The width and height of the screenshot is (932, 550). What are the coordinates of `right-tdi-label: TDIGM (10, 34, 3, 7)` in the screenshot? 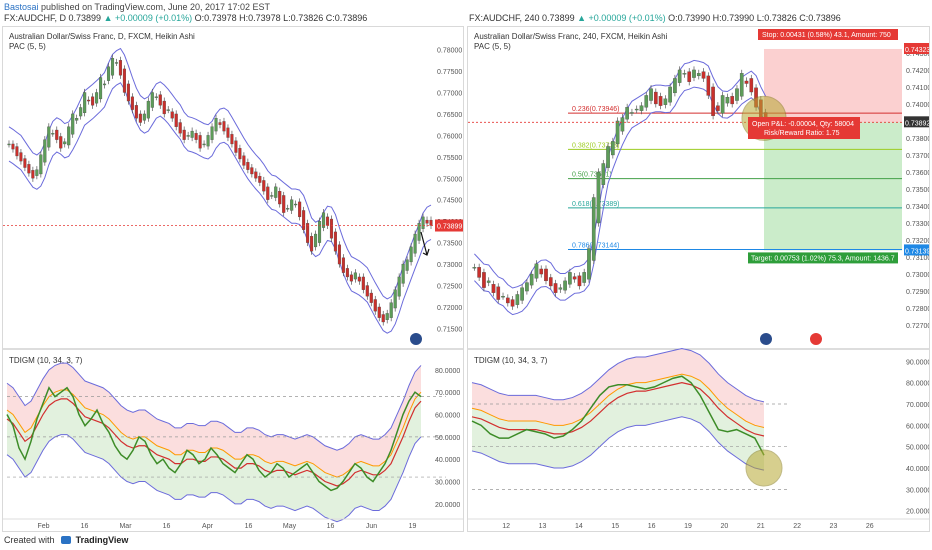 It's located at (511, 360).